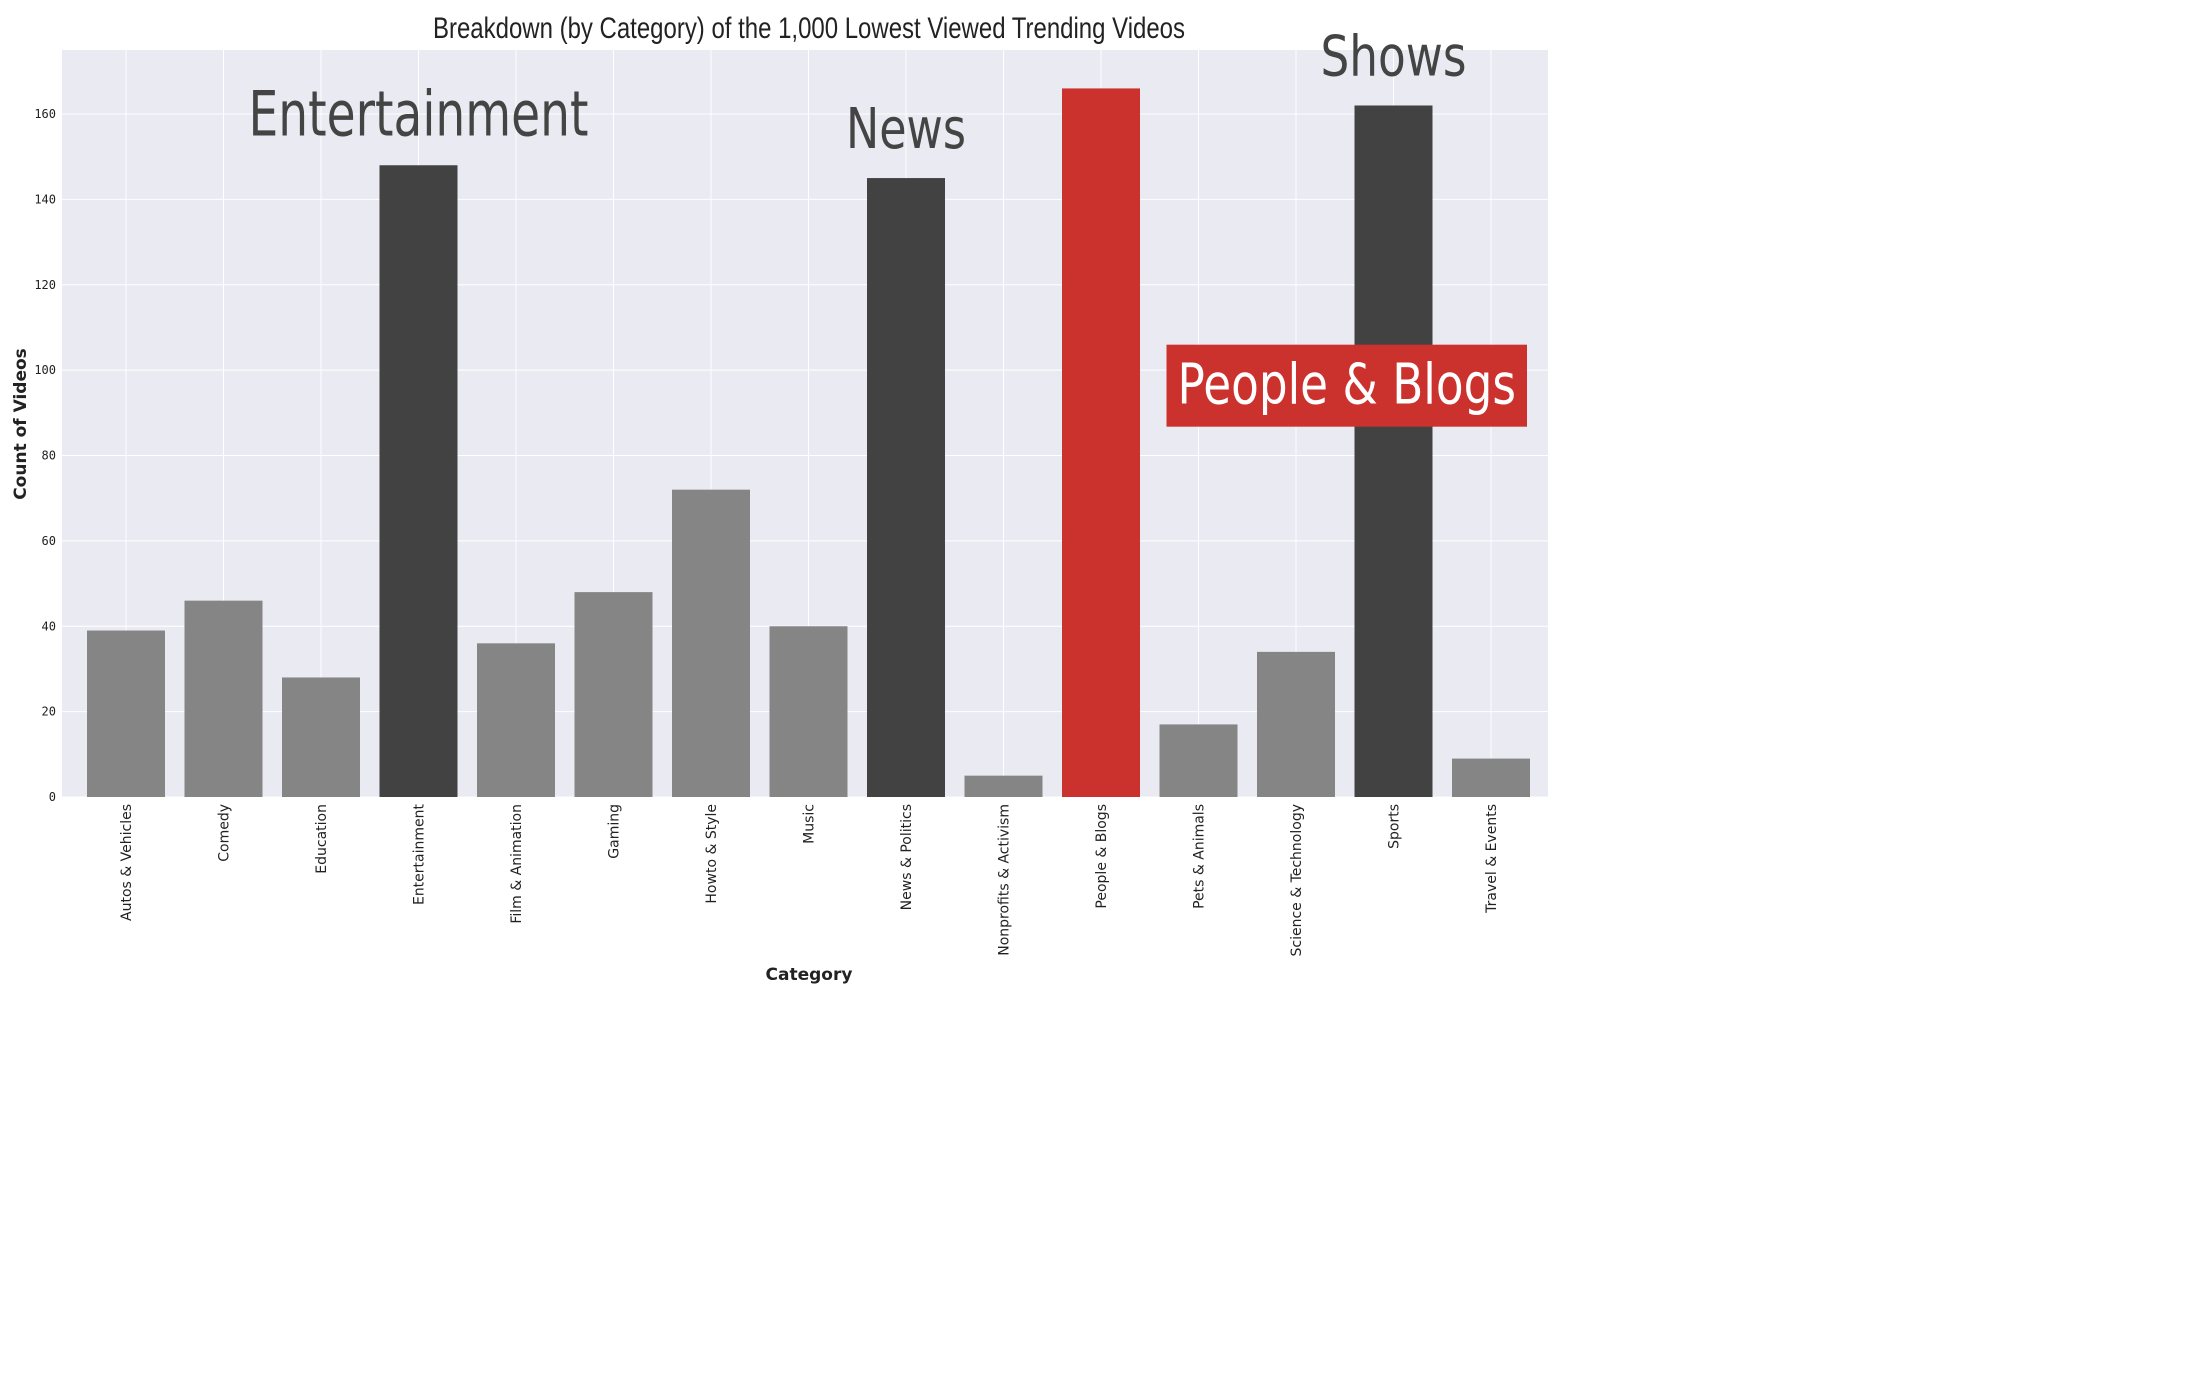  Describe the element at coordinates (45, 199) in the screenshot. I see `y-tick-label: 140` at that location.